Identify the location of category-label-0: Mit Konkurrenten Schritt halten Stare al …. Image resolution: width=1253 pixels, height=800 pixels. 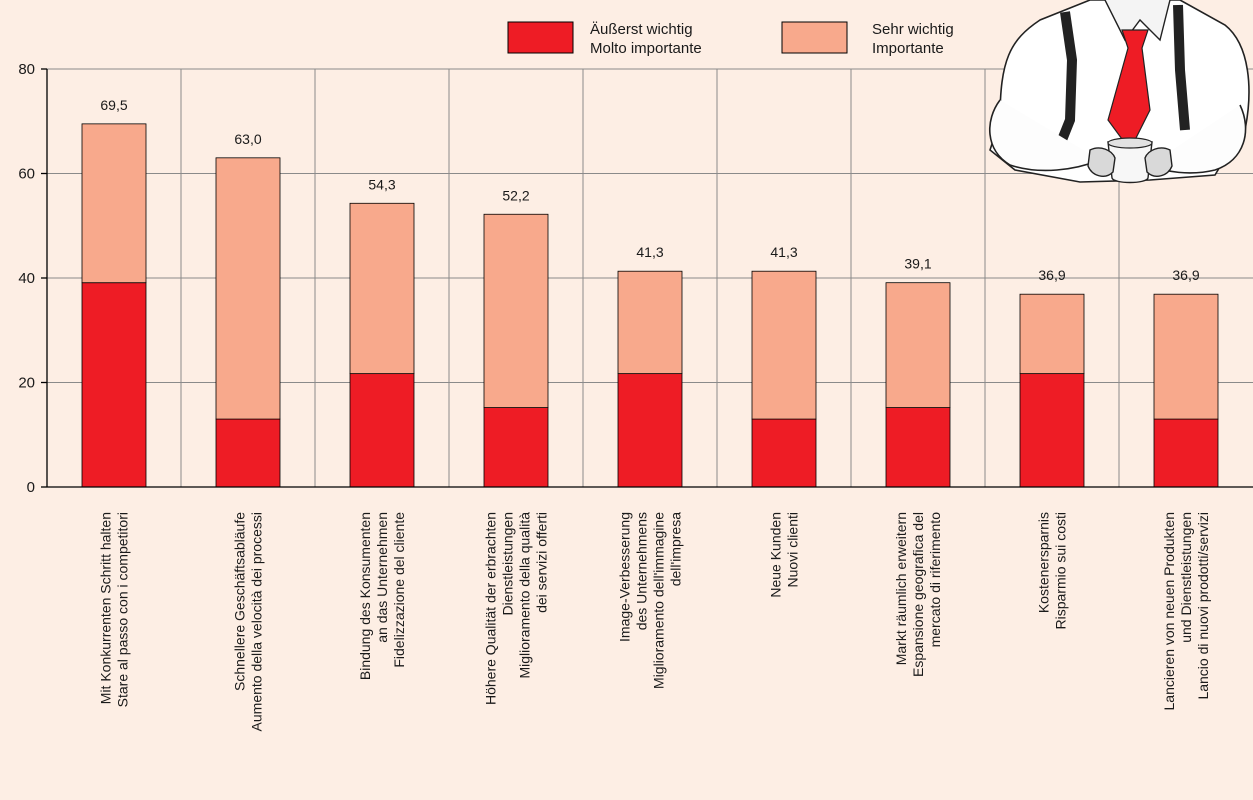
(114, 609).